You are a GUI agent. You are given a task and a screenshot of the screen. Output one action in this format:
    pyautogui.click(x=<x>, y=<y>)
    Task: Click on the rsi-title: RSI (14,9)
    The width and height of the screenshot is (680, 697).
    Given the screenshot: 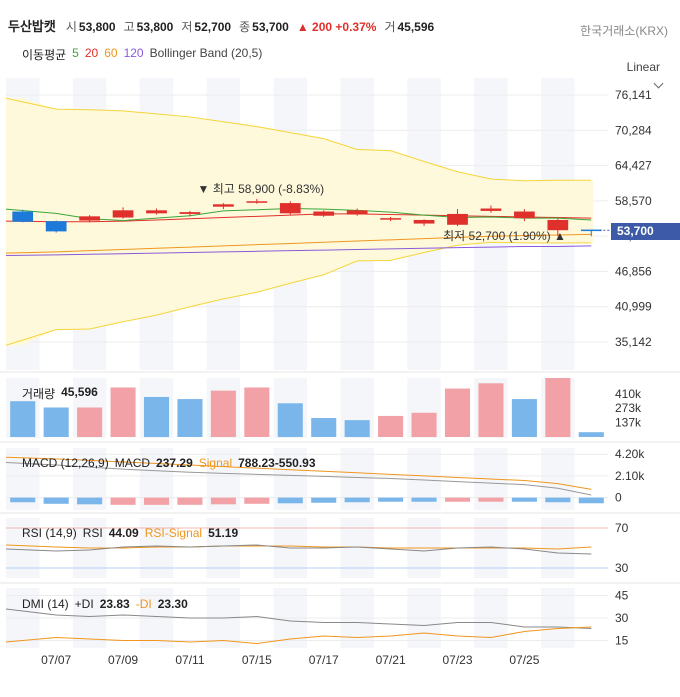 What is the action you would take?
    pyautogui.click(x=49, y=533)
    